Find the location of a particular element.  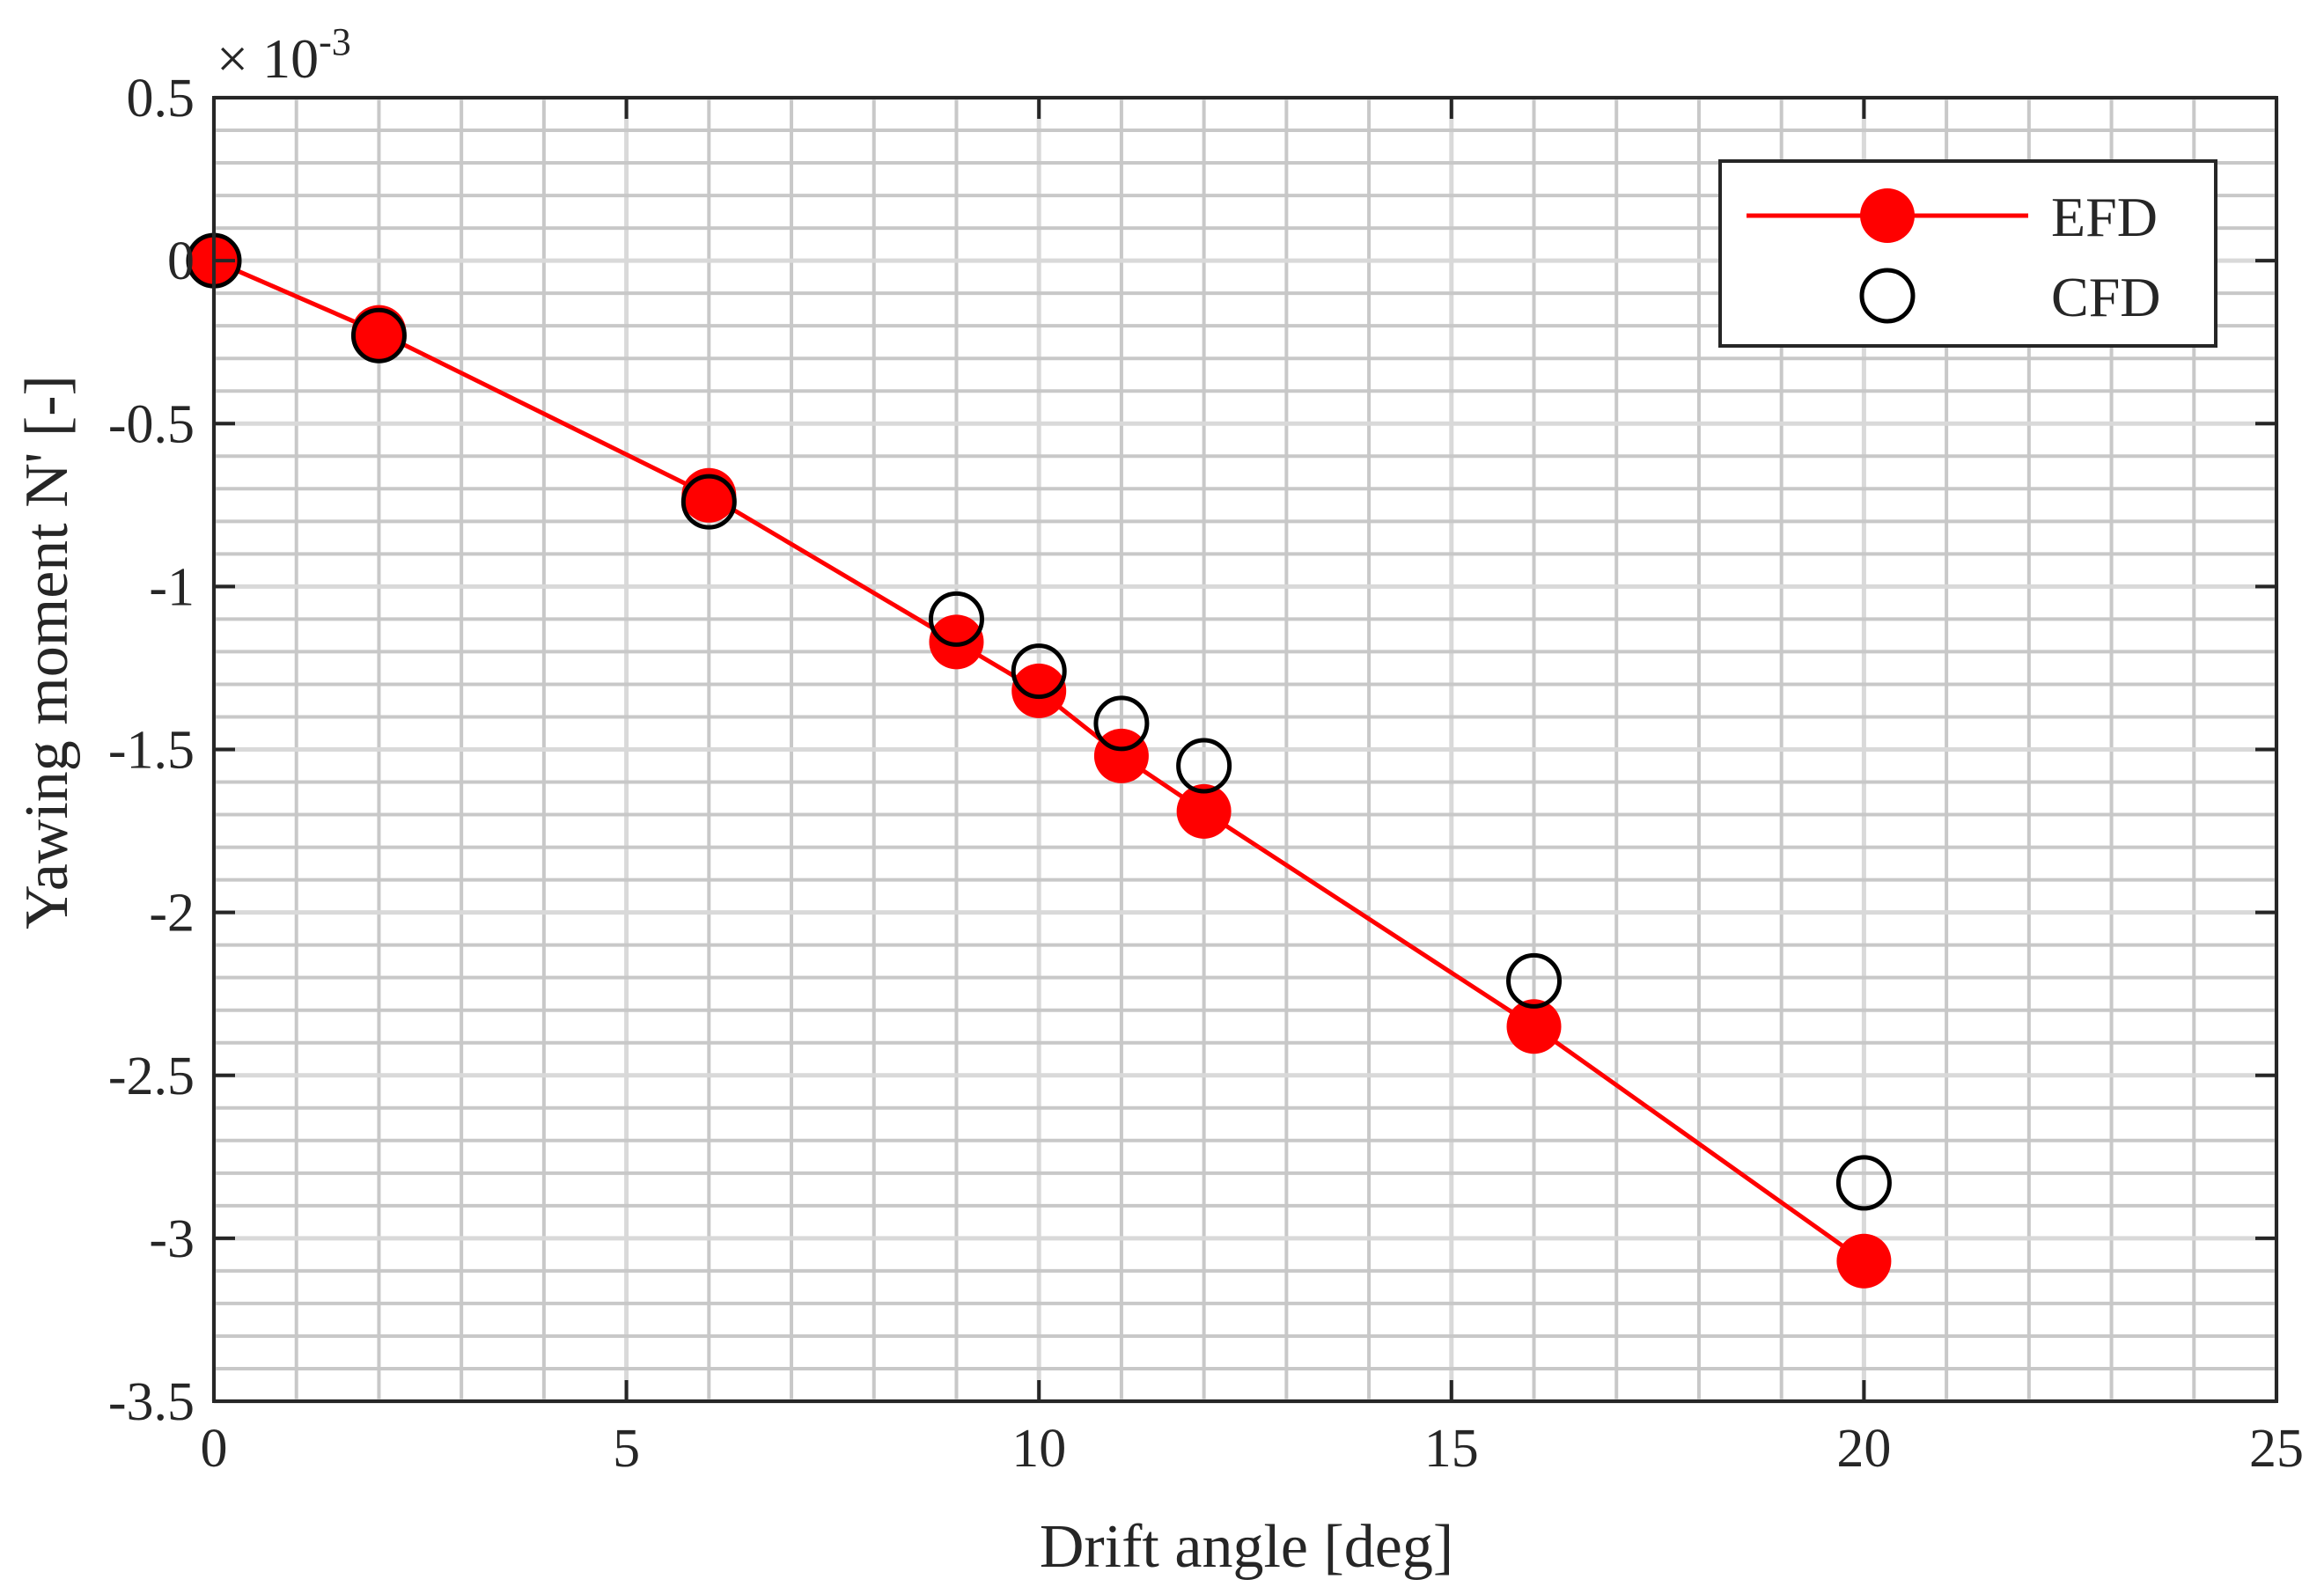

x-tick-label: 15 is located at coordinates (1451, 1449).